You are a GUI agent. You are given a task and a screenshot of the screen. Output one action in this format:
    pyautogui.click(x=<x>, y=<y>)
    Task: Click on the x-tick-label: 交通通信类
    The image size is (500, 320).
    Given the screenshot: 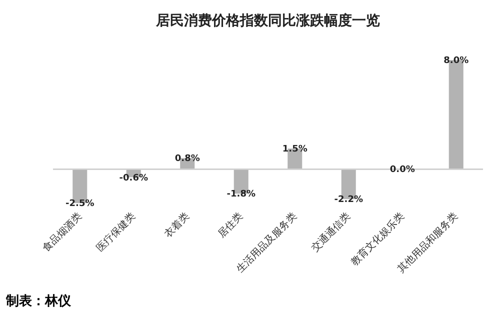 What is the action you would take?
    pyautogui.click(x=331, y=232)
    